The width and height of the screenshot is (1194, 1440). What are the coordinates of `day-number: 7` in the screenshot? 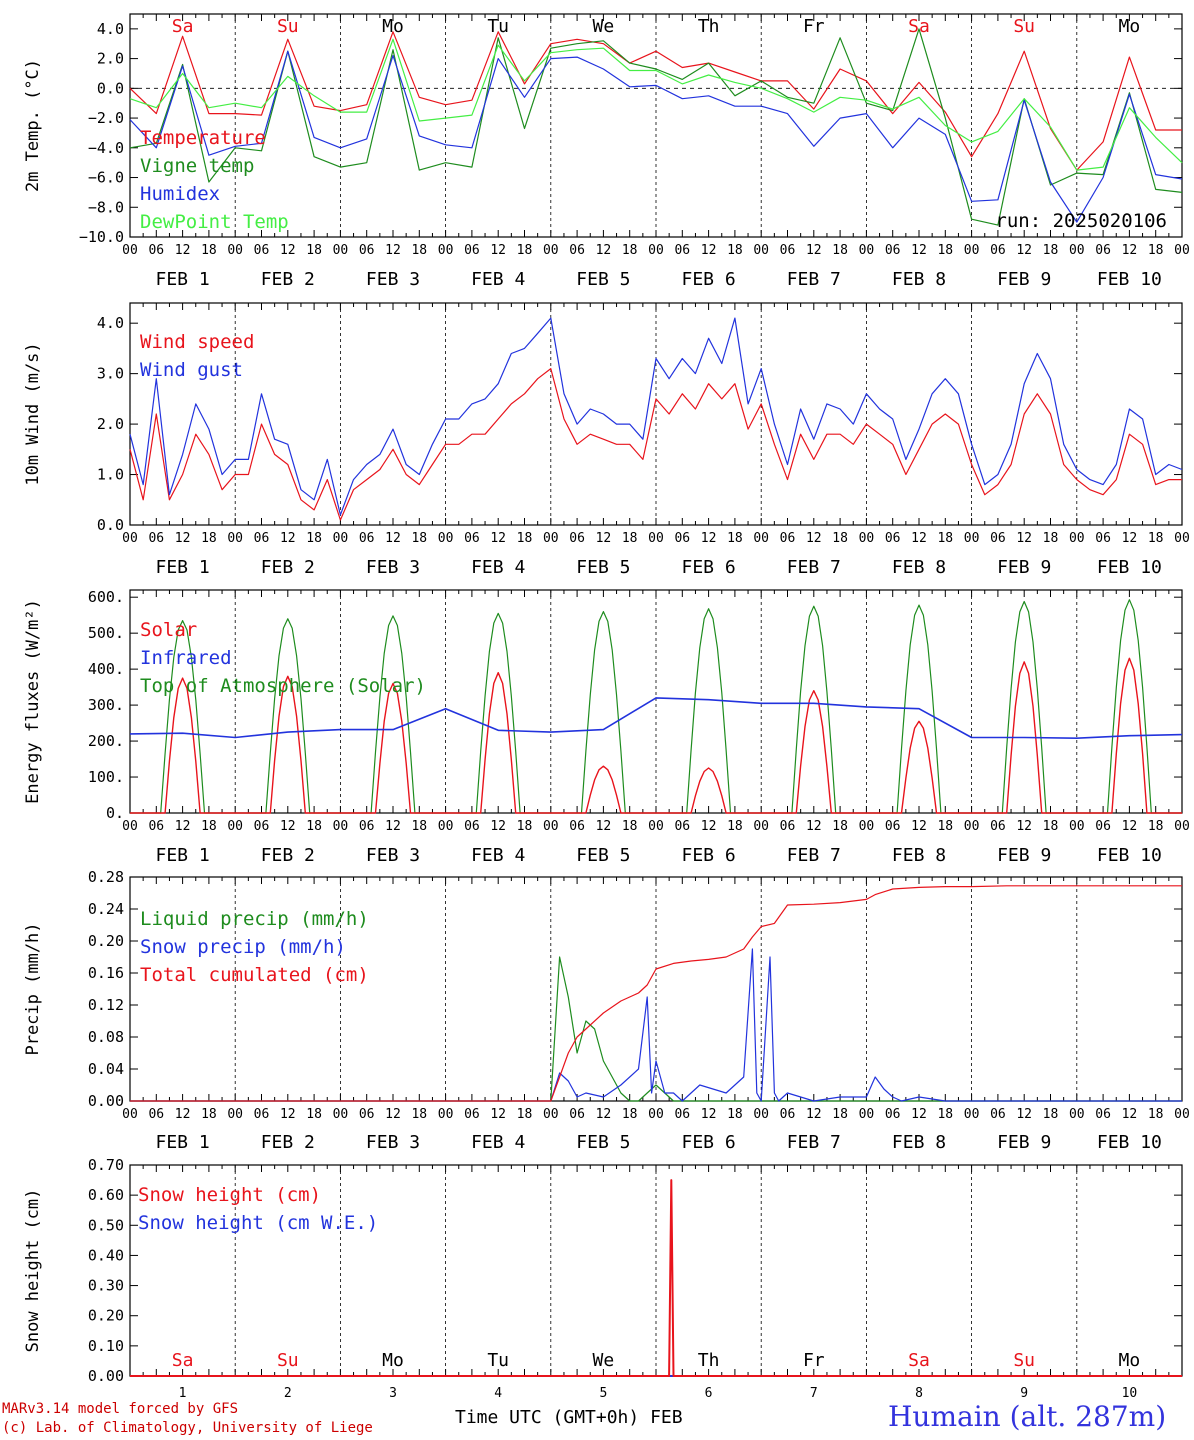 It's located at (814, 1393).